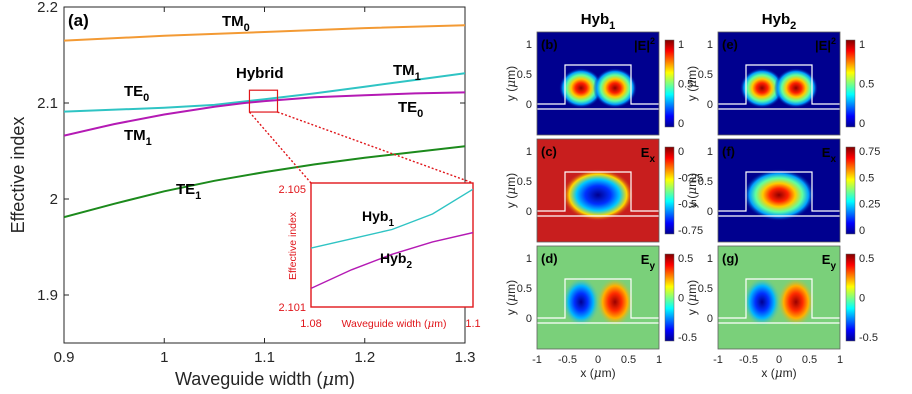 Image resolution: width=912 pixels, height=394 pixels. What do you see at coordinates (549, 44) in the screenshot?
I see `panel-label: (b)` at bounding box center [549, 44].